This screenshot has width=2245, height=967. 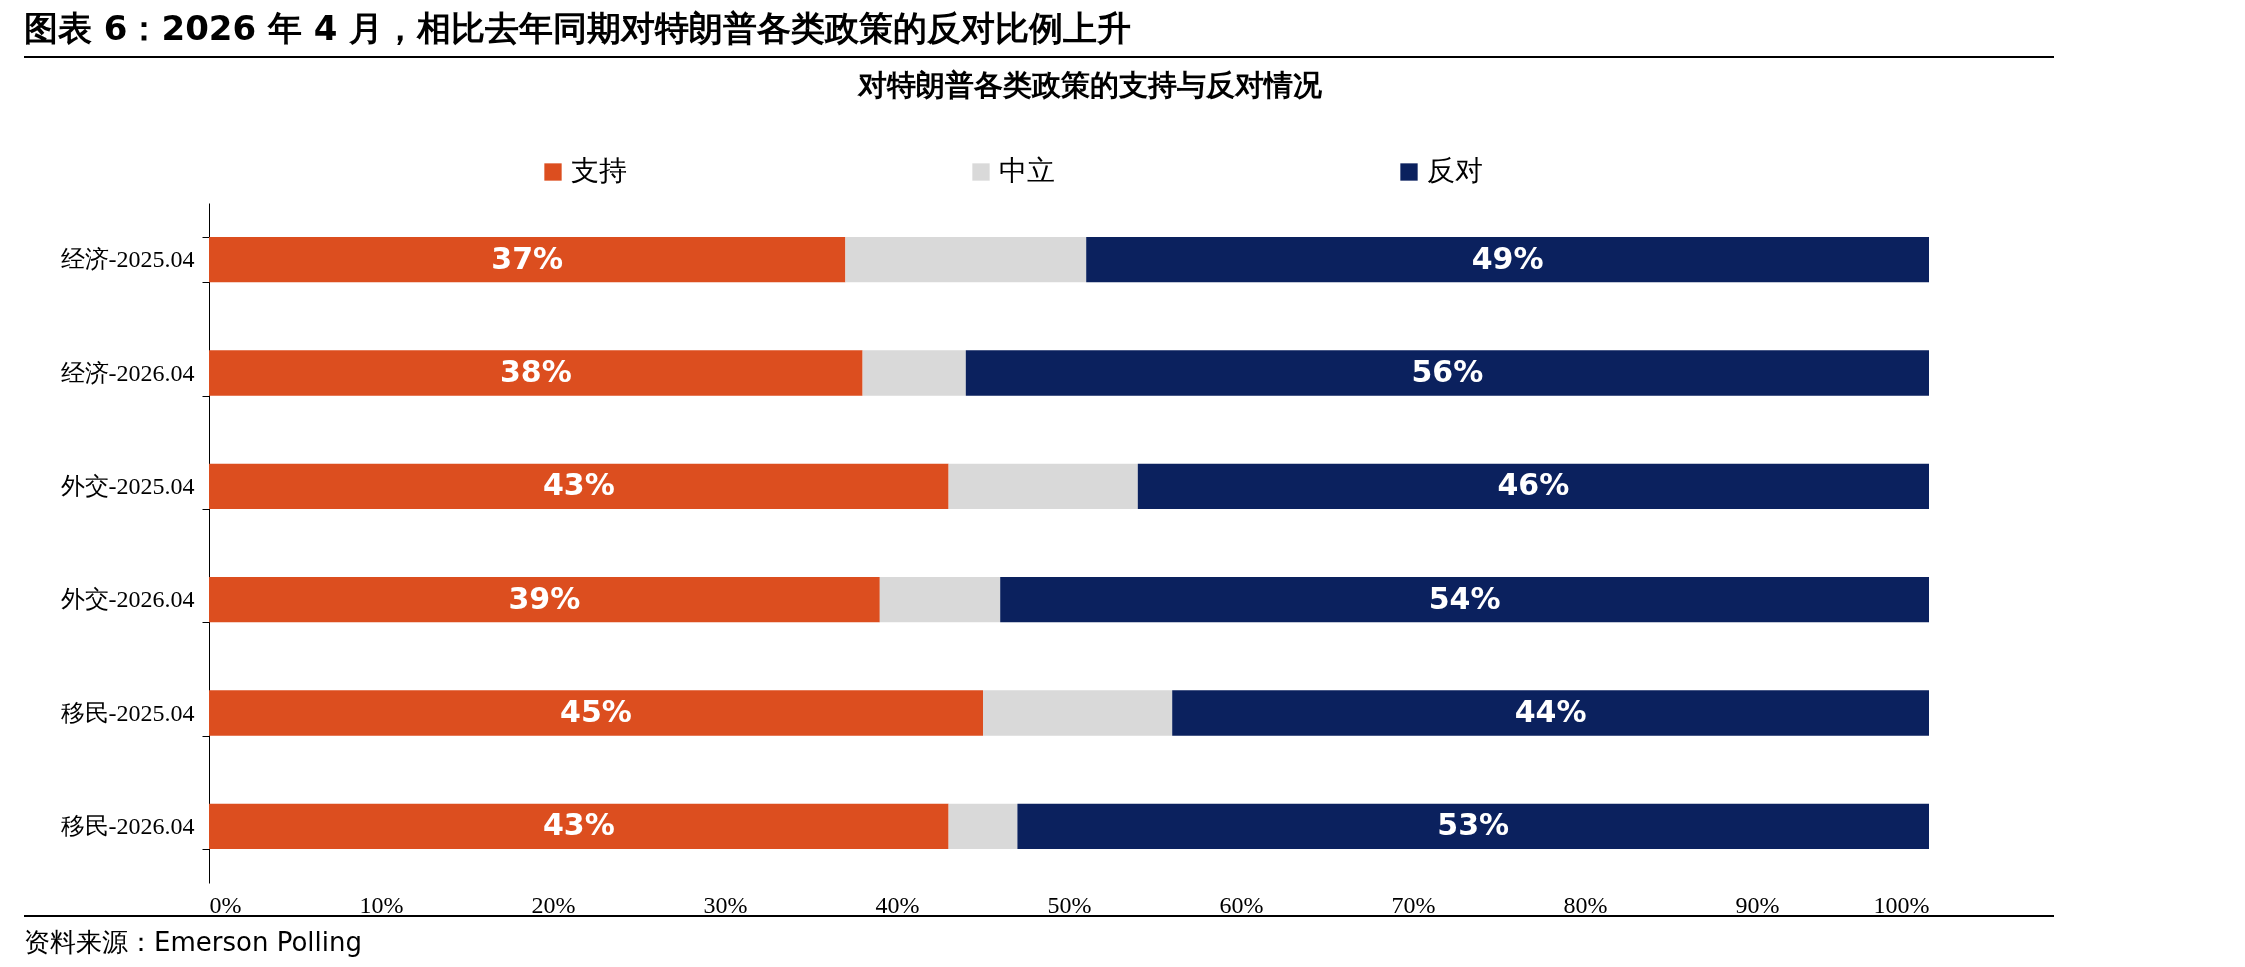 I want to click on data-label: 37%, so click(x=527, y=258).